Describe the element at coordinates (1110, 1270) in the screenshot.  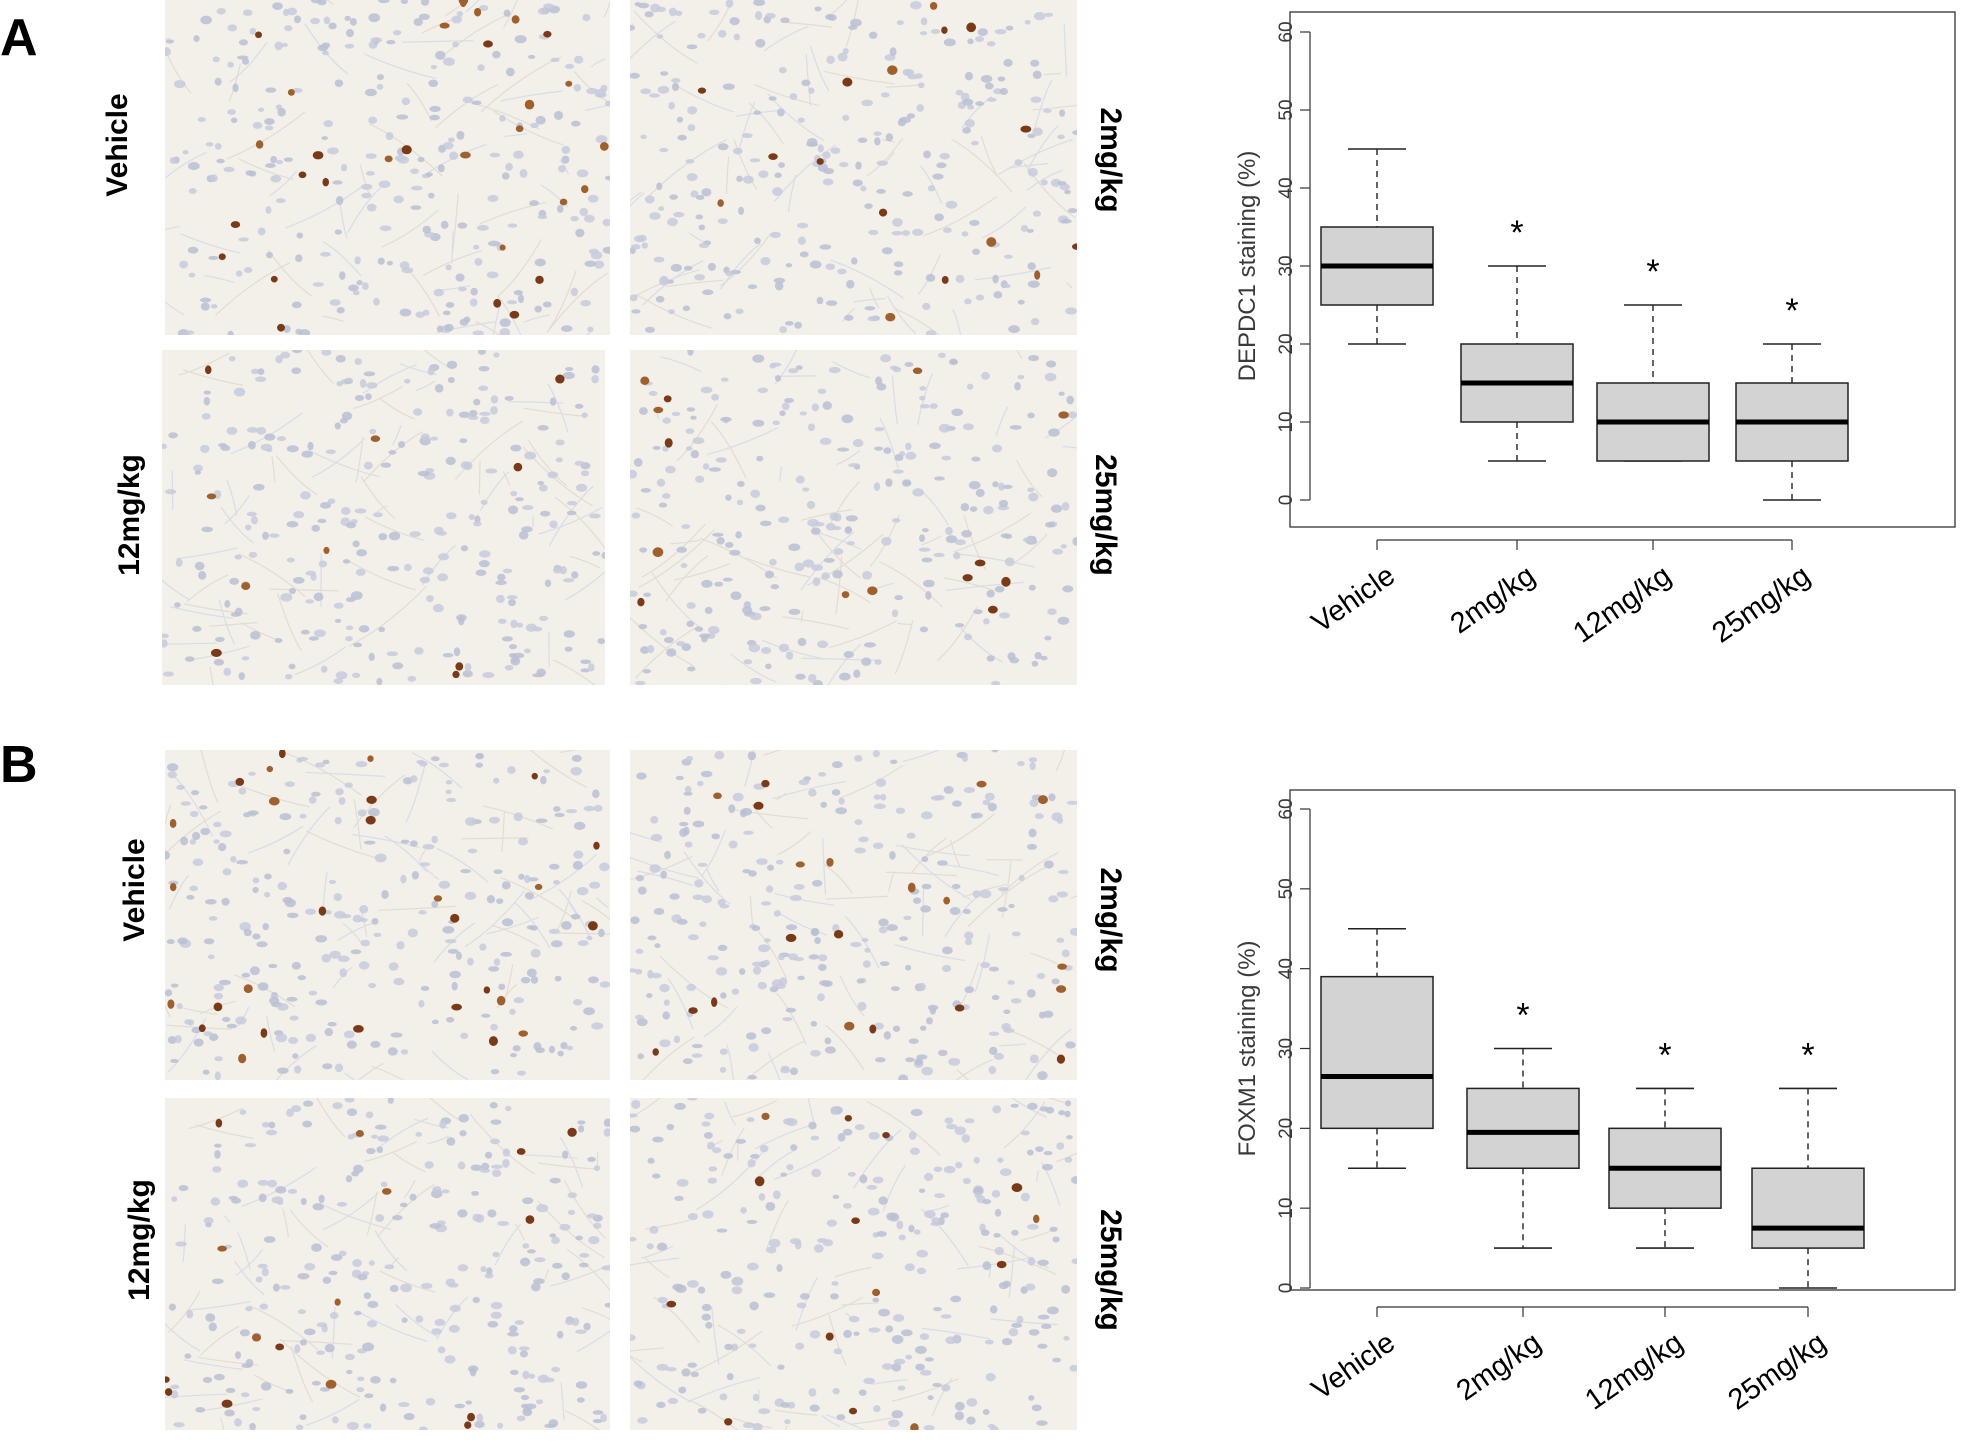
I see `image-label-b-25mg: 25mg/kg` at that location.